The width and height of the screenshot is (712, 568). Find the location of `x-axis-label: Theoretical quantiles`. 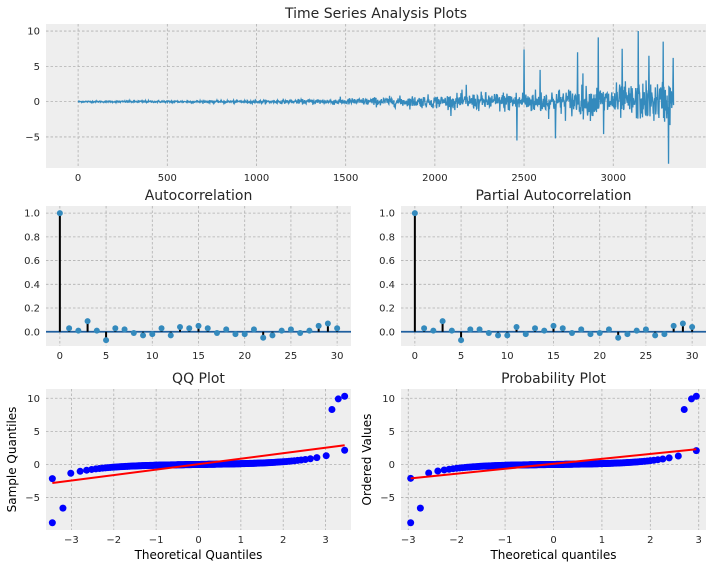

x-axis-label: Theoretical quantiles is located at coordinates (552, 555).